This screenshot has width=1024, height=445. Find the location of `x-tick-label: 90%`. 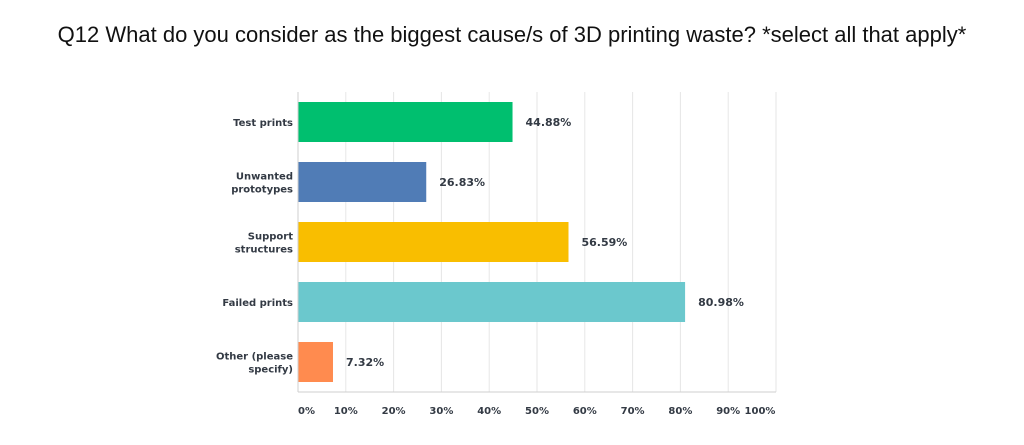

x-tick-label: 90% is located at coordinates (728, 411).